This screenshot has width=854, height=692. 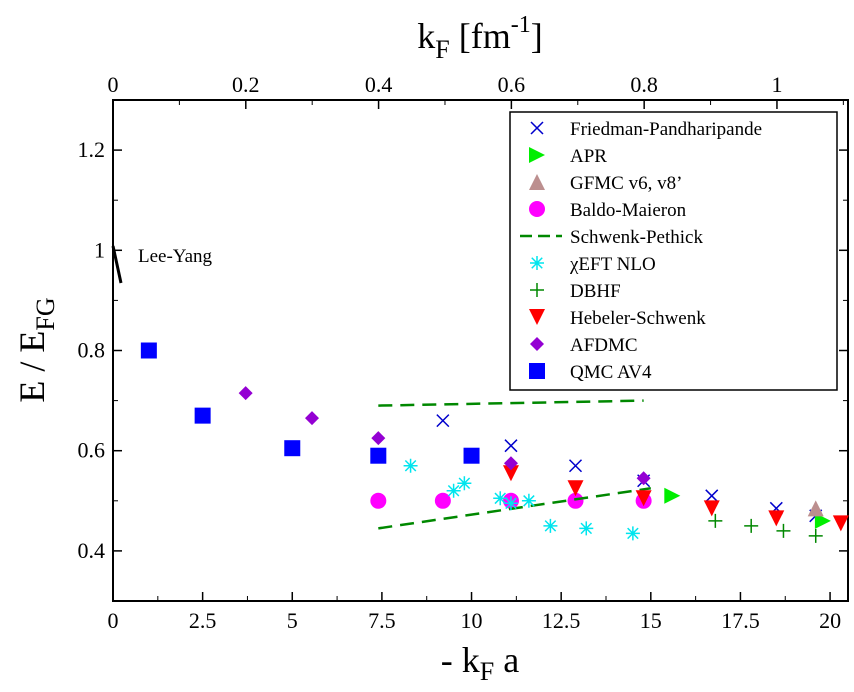 I want to click on legend-label: Schwenk-Pethick, so click(x=636, y=237).